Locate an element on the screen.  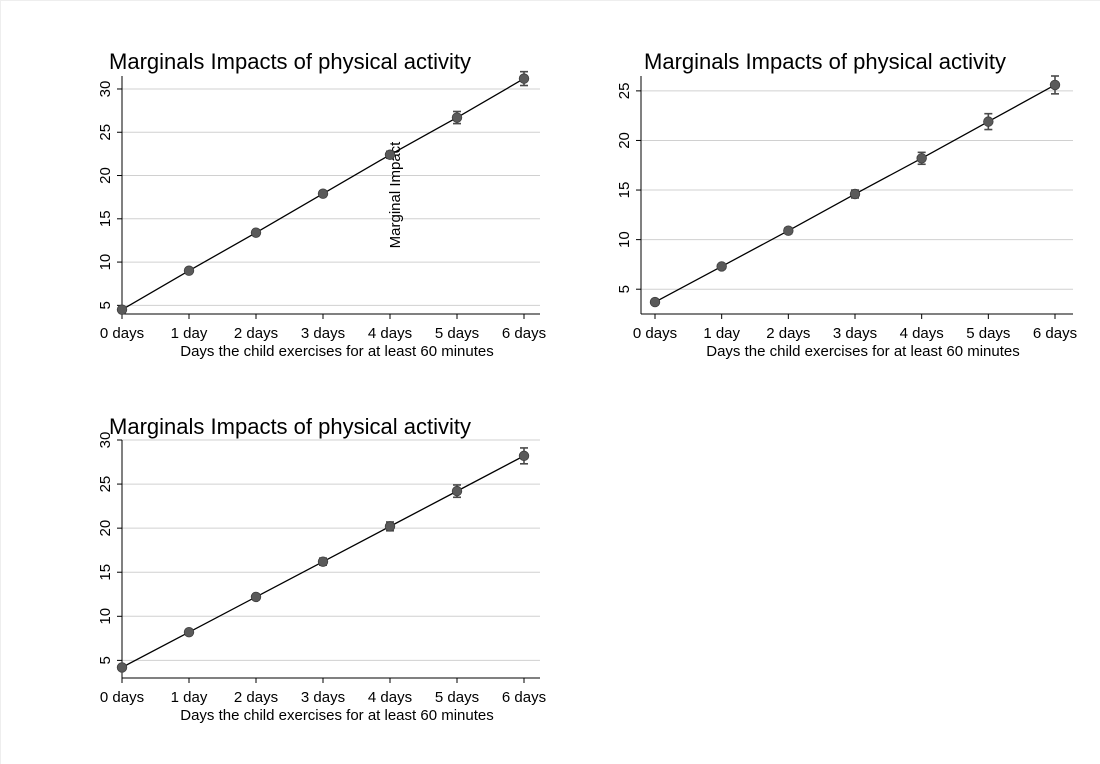
frame-border-left is located at coordinates (0, 382).